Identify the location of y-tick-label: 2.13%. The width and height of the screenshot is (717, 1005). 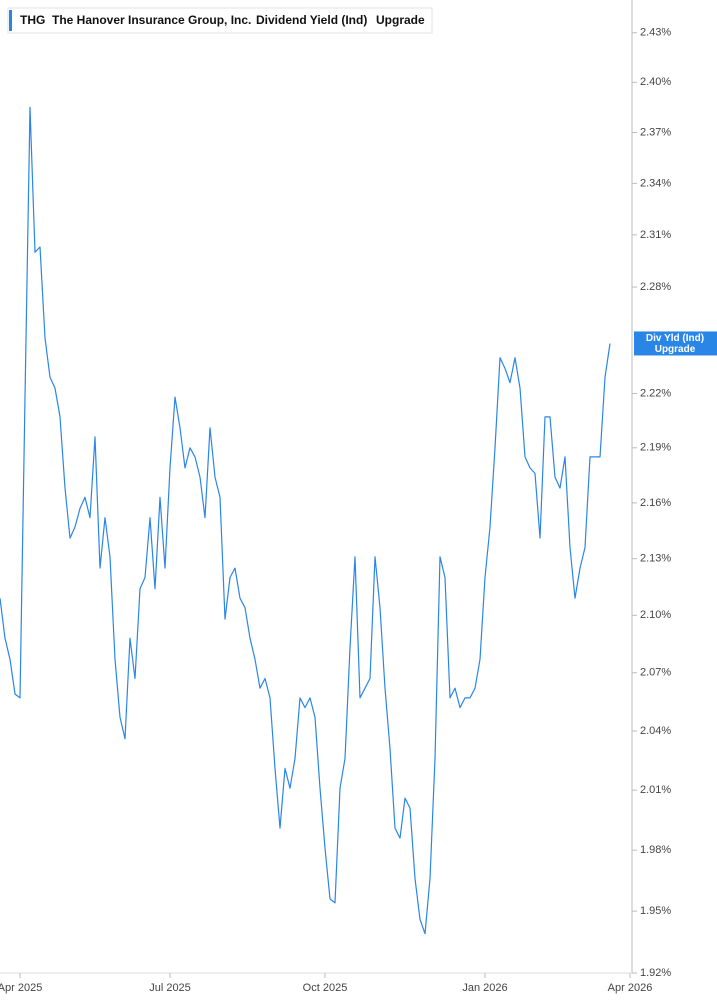
(655, 559).